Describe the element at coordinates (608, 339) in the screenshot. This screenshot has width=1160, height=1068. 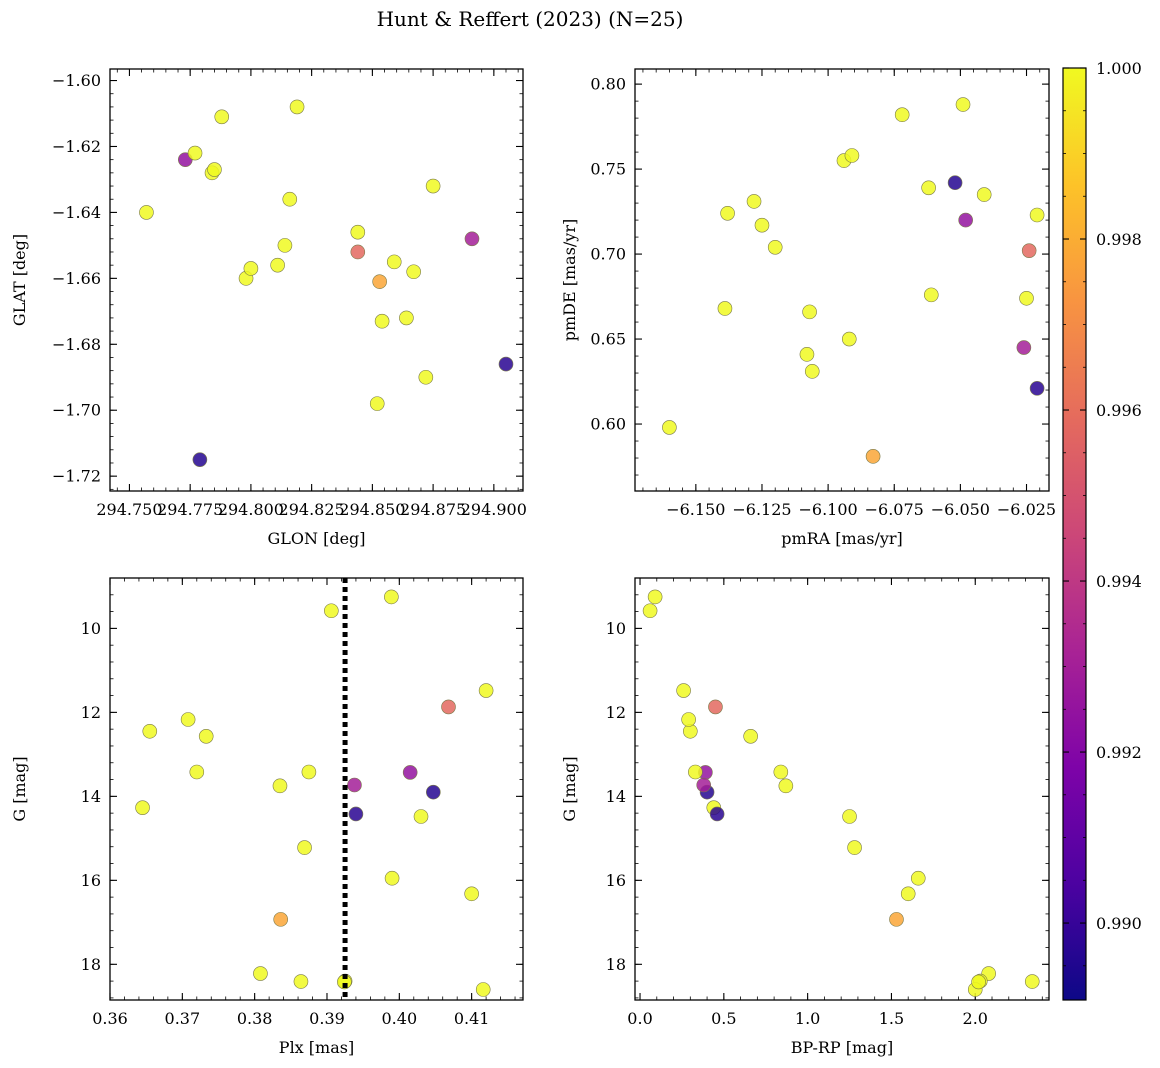
I see `y-tick-label: 0.65` at that location.